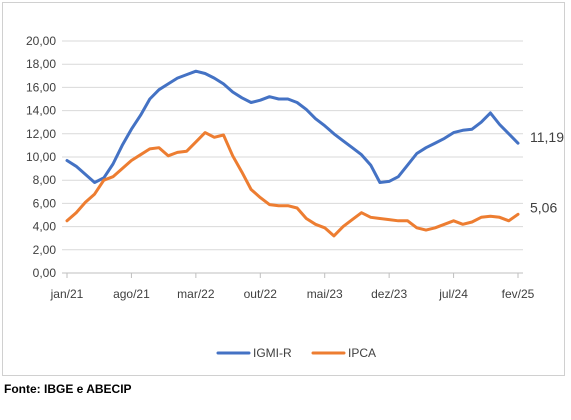 The height and width of the screenshot is (420, 571). I want to click on source-note: Fonte: IBGE e ABECIP, so click(68, 389).